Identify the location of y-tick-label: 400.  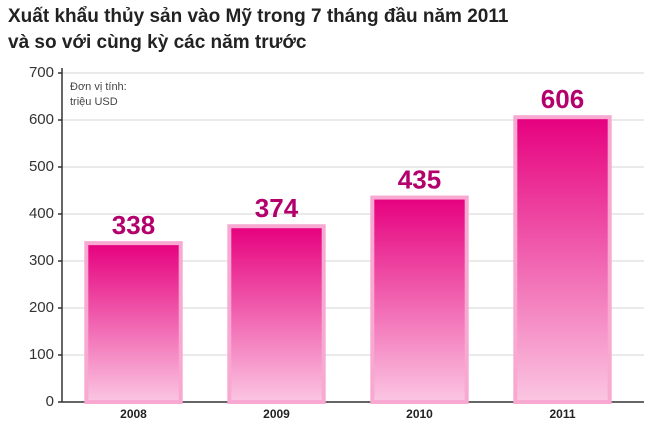
(41, 213).